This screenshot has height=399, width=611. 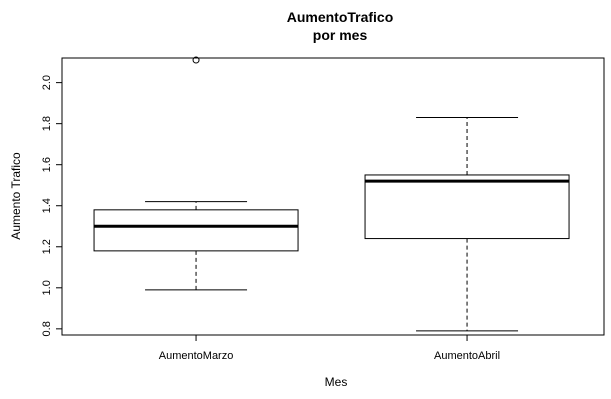 I want to click on y-tick-label: 1.4, so click(x=47, y=205).